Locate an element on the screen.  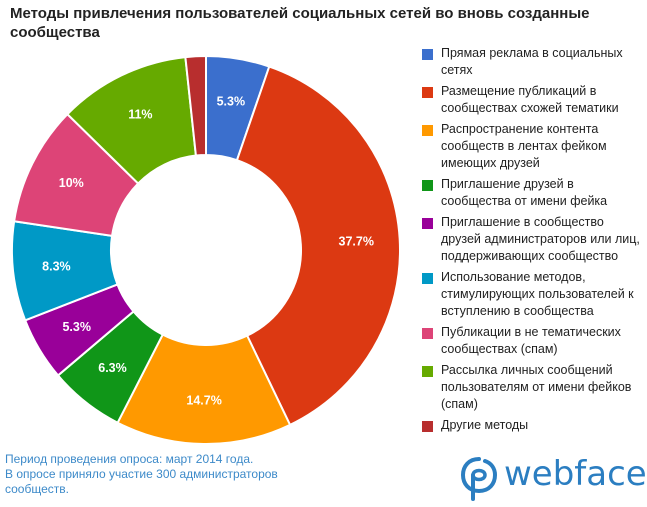
slice-value-label: 8.3% is located at coordinates (56, 267).